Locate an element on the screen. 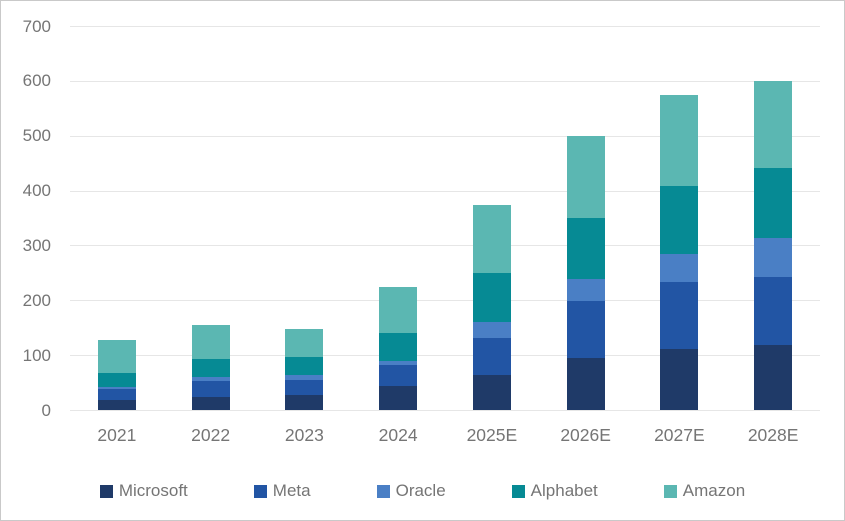 Image resolution: width=845 pixels, height=521 pixels. bar-segment-amazon-2021 is located at coordinates (116, 357).